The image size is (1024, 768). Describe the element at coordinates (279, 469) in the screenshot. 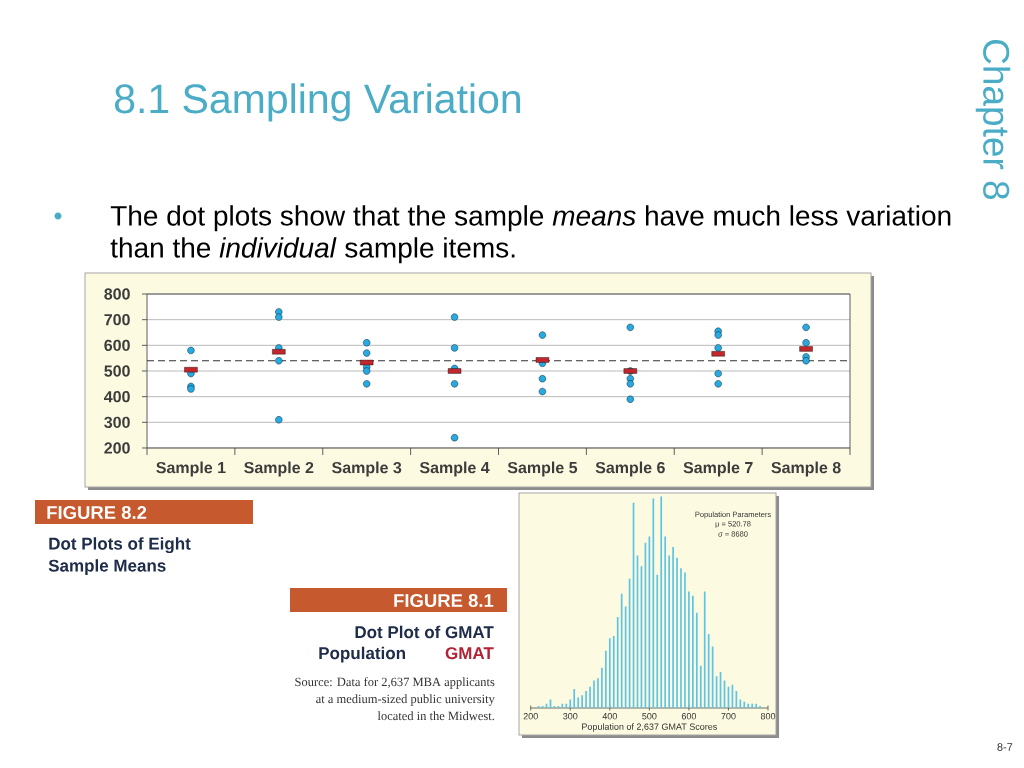

I see `x-tick-label: Sample 2` at that location.